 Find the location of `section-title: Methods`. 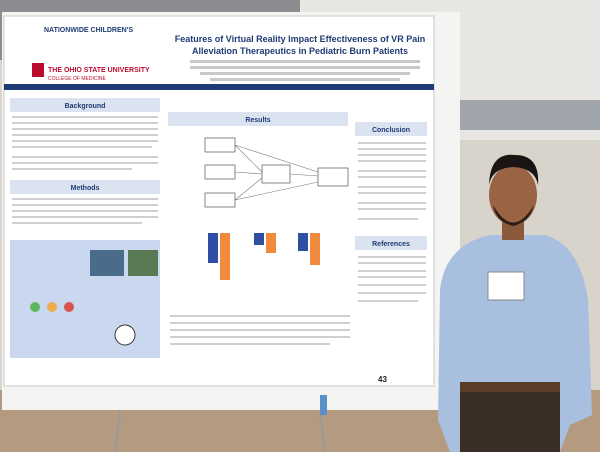

section-title: Methods is located at coordinates (85, 188).